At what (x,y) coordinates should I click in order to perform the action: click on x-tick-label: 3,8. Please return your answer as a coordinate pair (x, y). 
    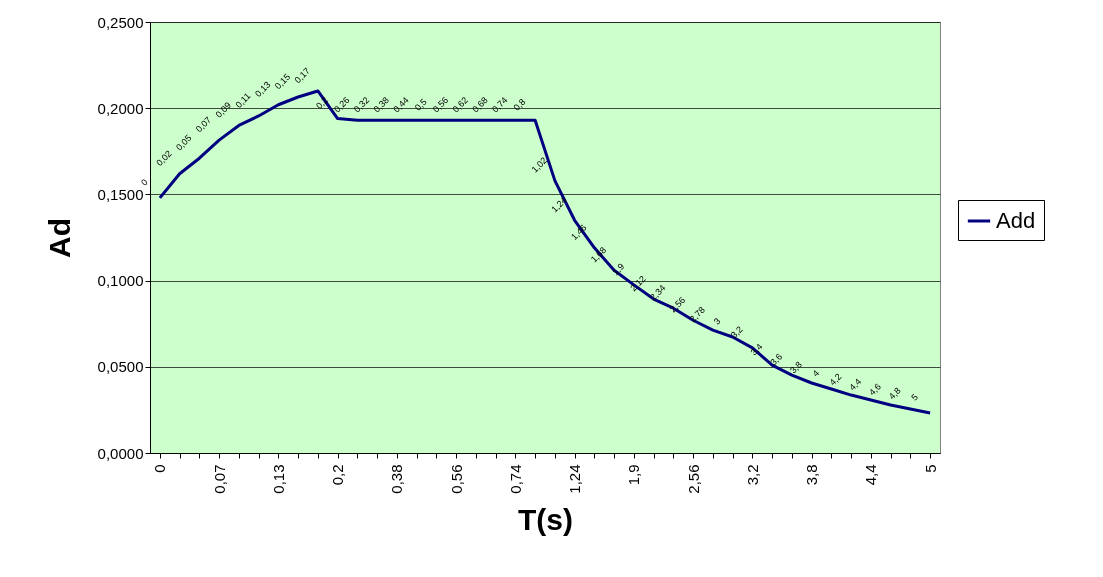
    Looking at the image, I should click on (812, 475).